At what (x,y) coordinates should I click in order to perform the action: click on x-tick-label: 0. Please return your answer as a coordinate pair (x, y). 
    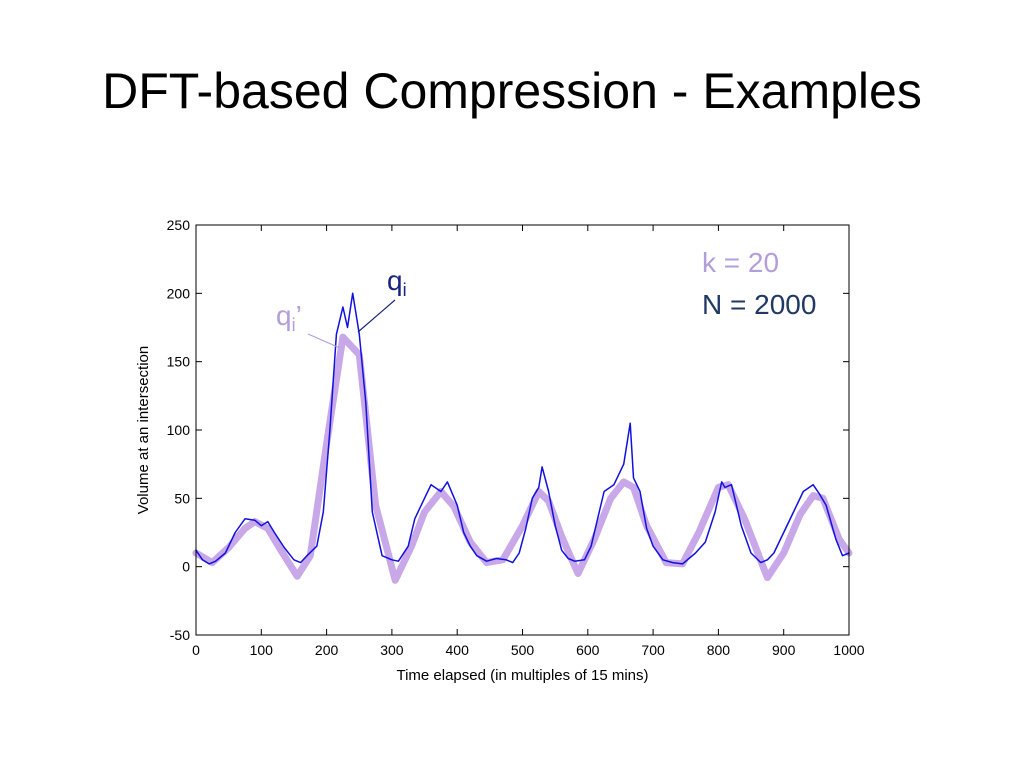
    Looking at the image, I should click on (196, 650).